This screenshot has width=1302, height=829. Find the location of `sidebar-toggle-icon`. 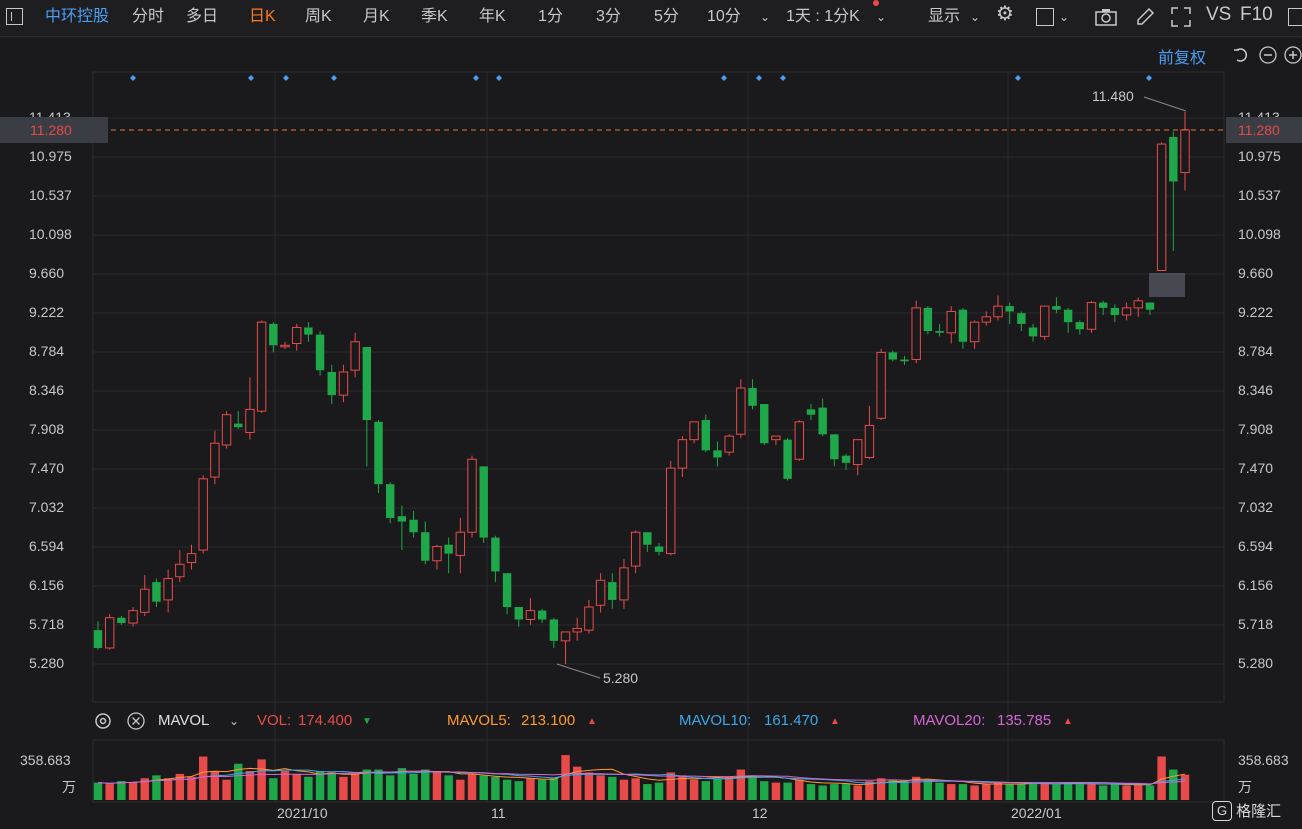

sidebar-toggle-icon is located at coordinates (1295, 17).